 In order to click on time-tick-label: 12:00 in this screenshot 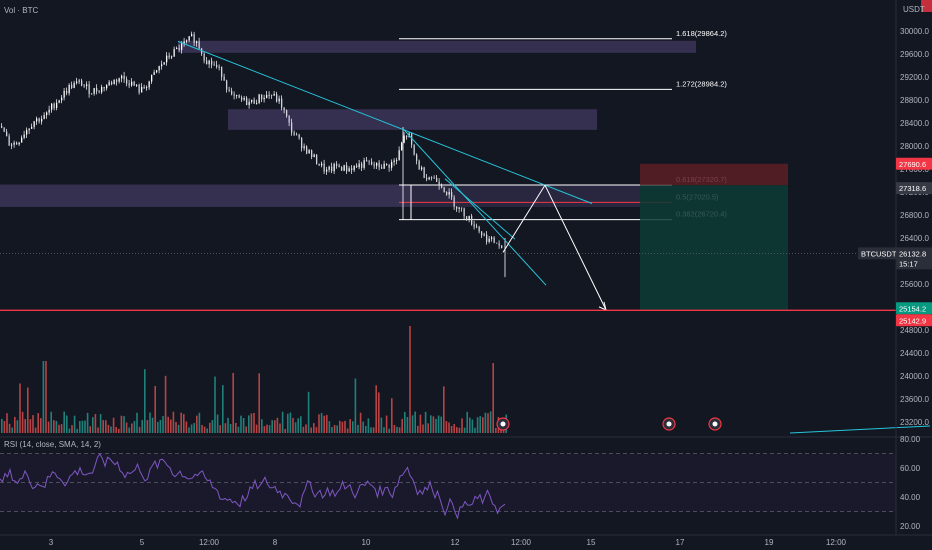, I will do `click(521, 542)`.